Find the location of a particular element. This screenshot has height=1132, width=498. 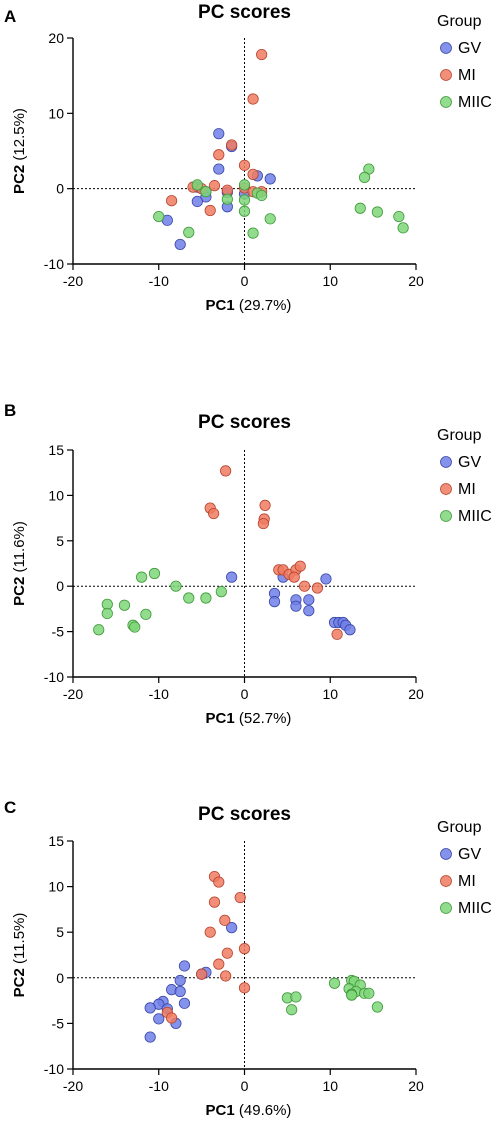

y-axis-label: PC2 (12.5%) is located at coordinates (19, 151).